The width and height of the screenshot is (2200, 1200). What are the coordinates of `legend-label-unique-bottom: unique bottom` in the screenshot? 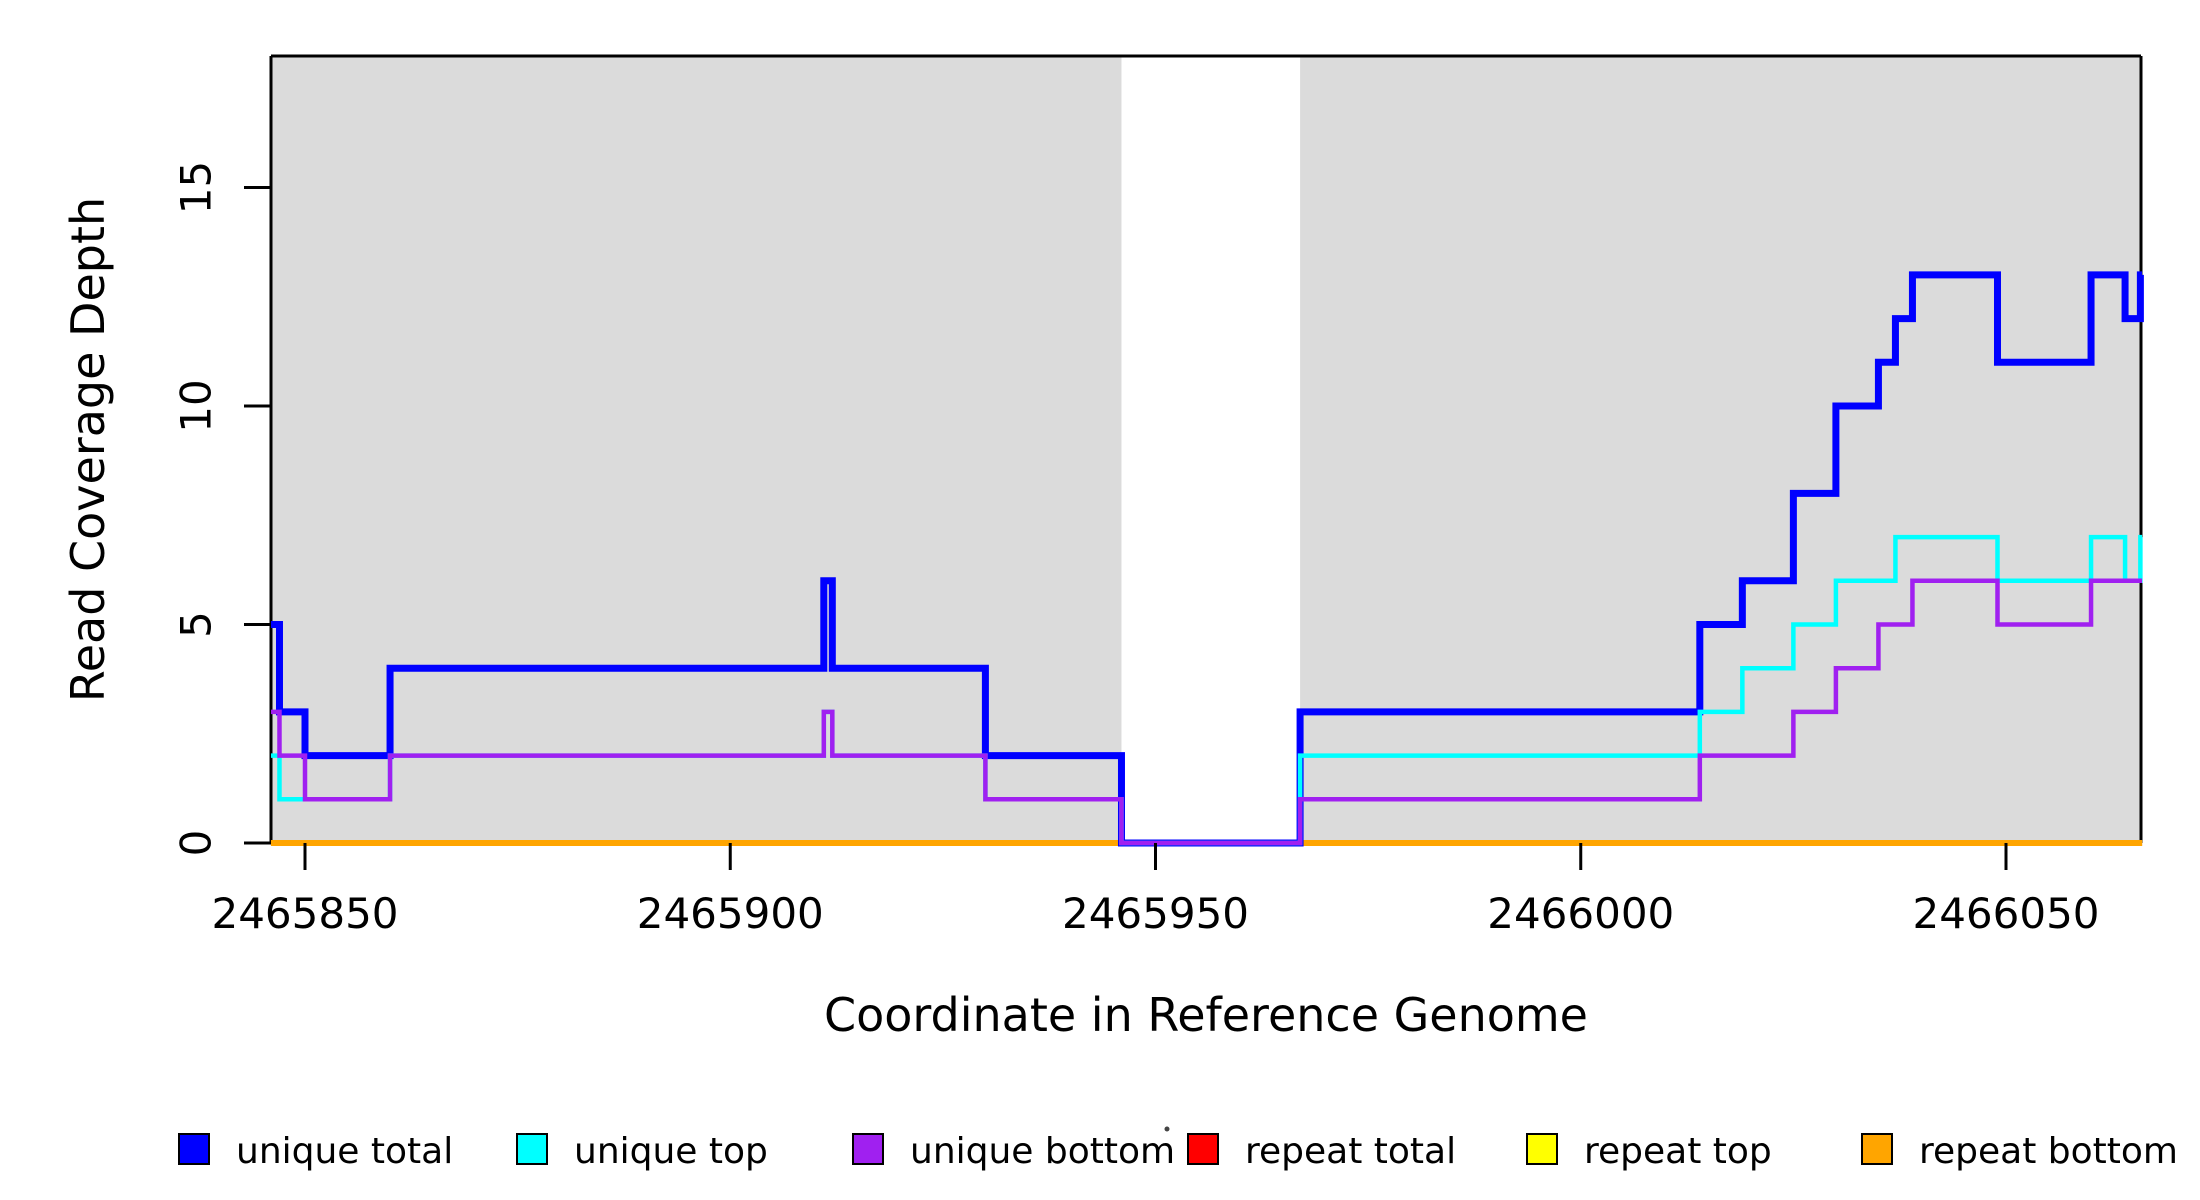 It's located at (1042, 1151).